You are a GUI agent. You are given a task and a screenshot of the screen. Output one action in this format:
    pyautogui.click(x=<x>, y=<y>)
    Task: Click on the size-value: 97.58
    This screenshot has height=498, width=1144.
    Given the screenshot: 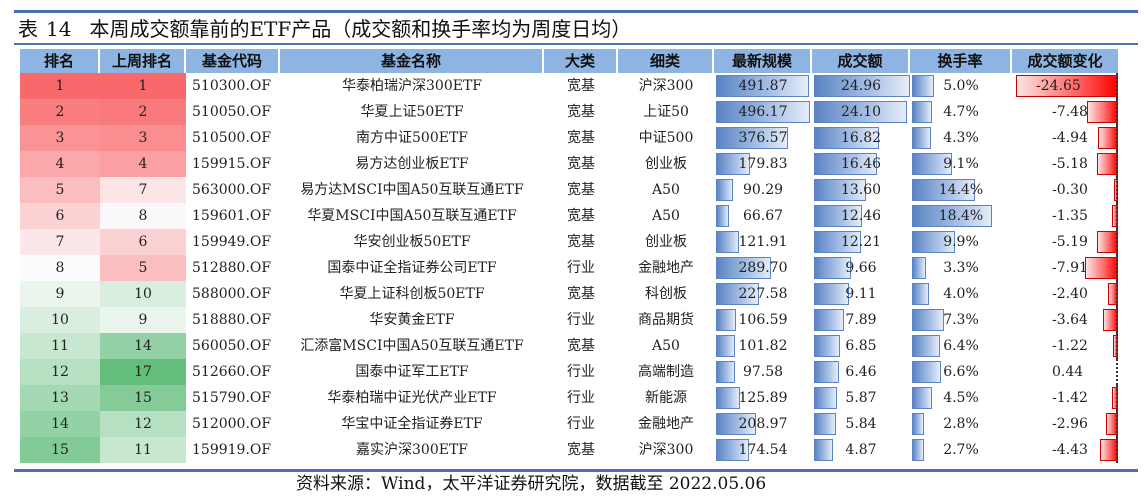 What is the action you would take?
    pyautogui.click(x=763, y=372)
    